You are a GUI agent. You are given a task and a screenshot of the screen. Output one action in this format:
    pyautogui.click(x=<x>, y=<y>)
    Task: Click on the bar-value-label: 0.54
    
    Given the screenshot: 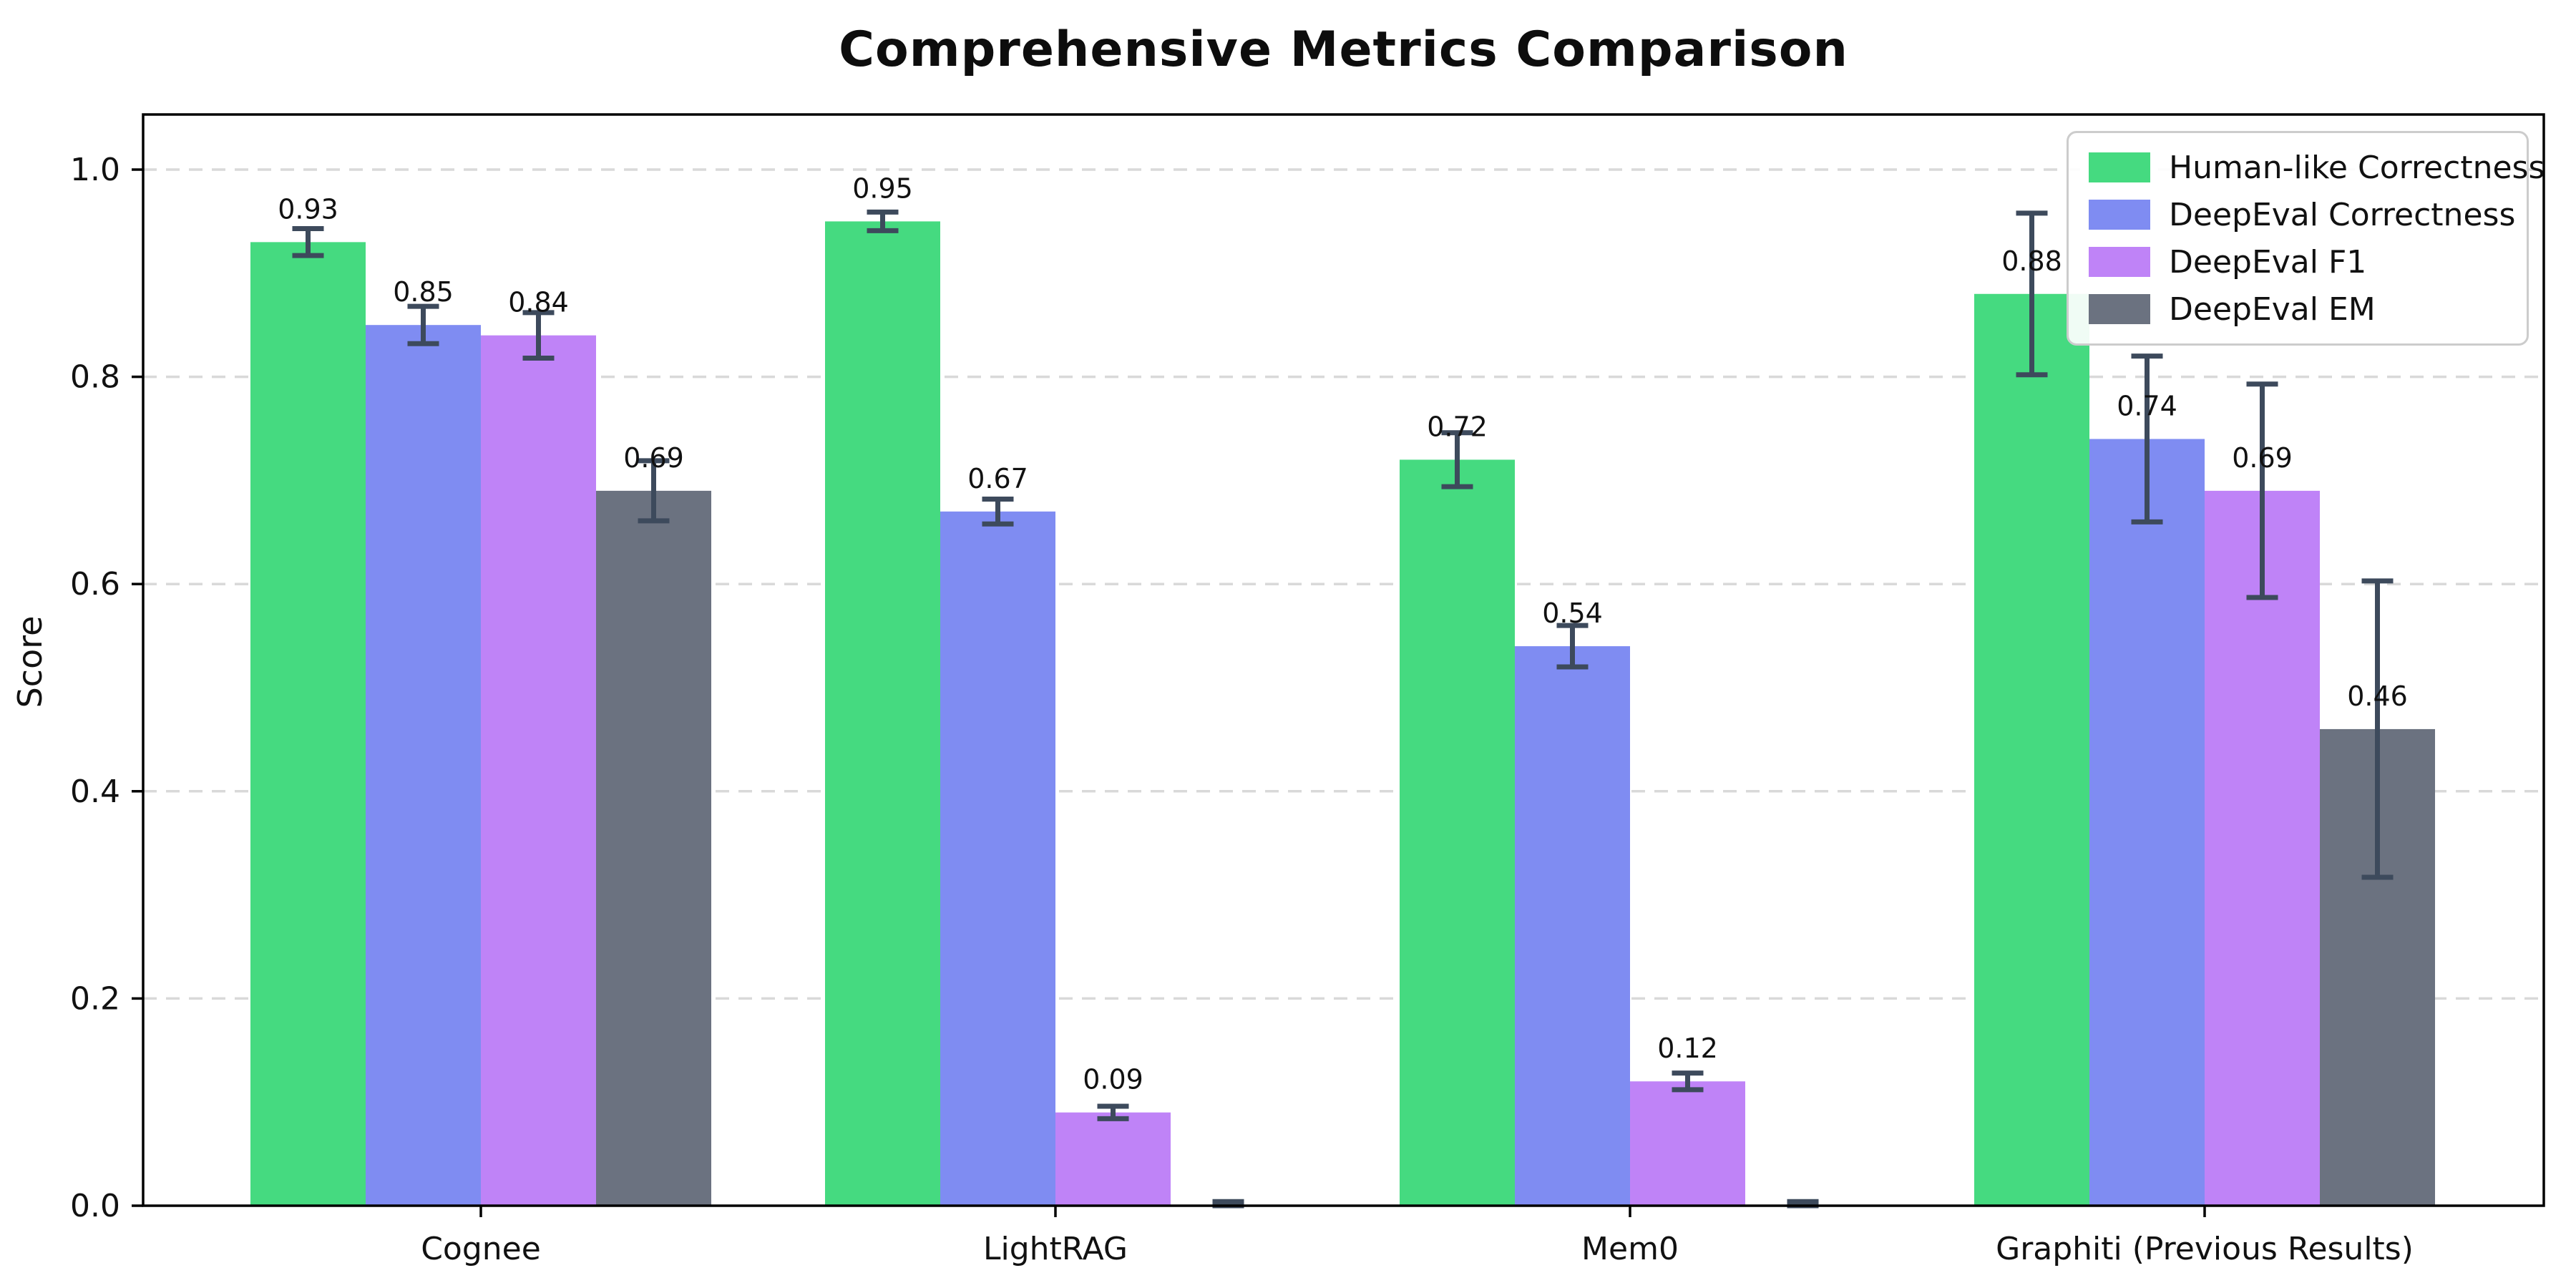 What is the action you would take?
    pyautogui.click(x=1572, y=613)
    